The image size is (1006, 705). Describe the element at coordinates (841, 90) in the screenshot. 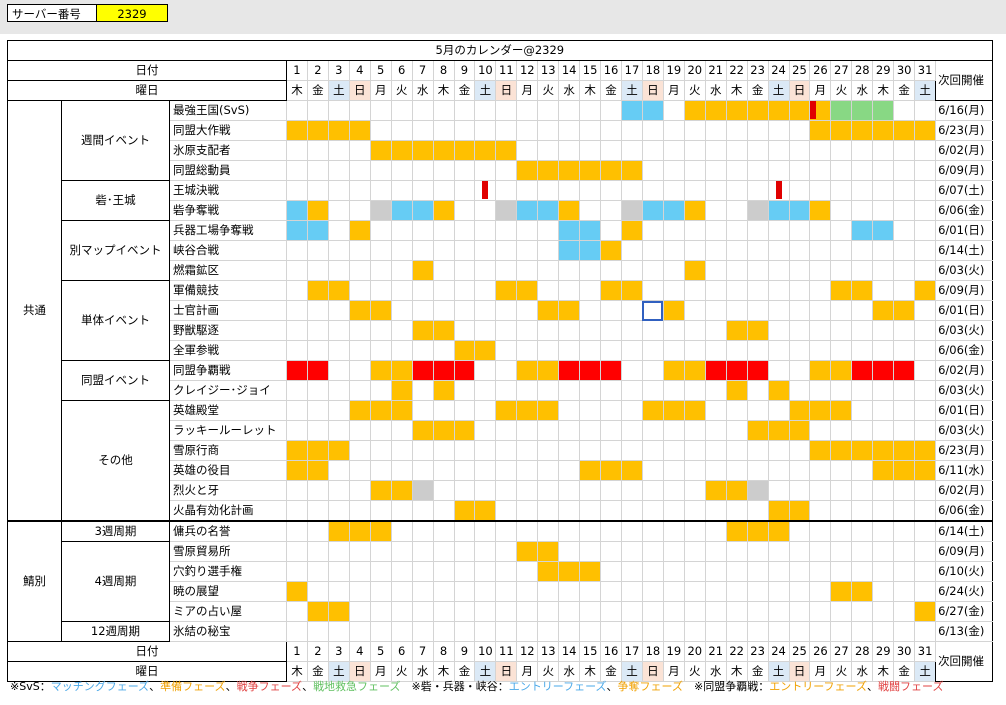

I see `weekday-cell: 火` at that location.